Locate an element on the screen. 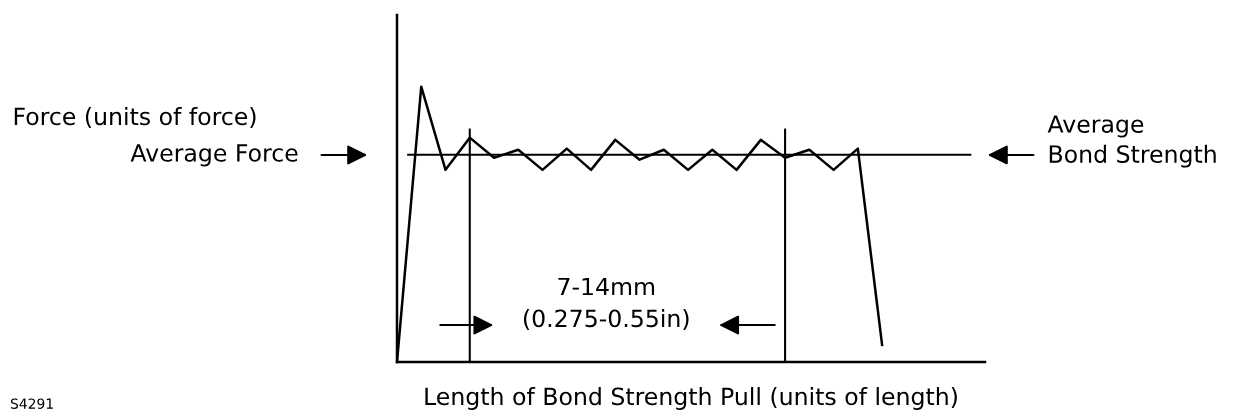 This screenshot has height=420, width=1250. text: Average Force is located at coordinates (214, 155).